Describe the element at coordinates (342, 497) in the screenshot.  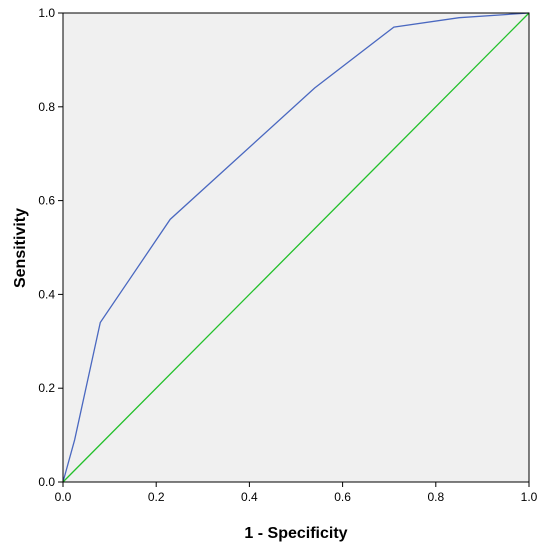
I see `x-tick-label: 0.6` at that location.